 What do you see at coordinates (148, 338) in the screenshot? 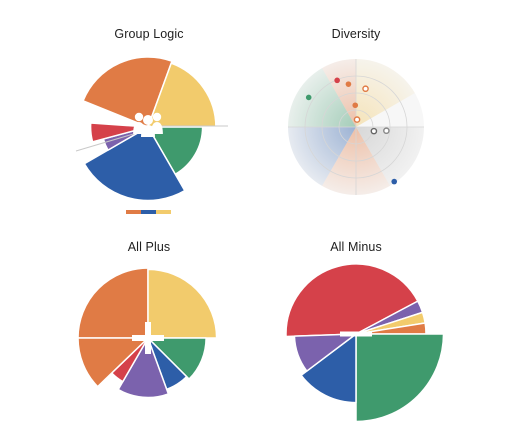
I see `plus-icon` at bounding box center [148, 338].